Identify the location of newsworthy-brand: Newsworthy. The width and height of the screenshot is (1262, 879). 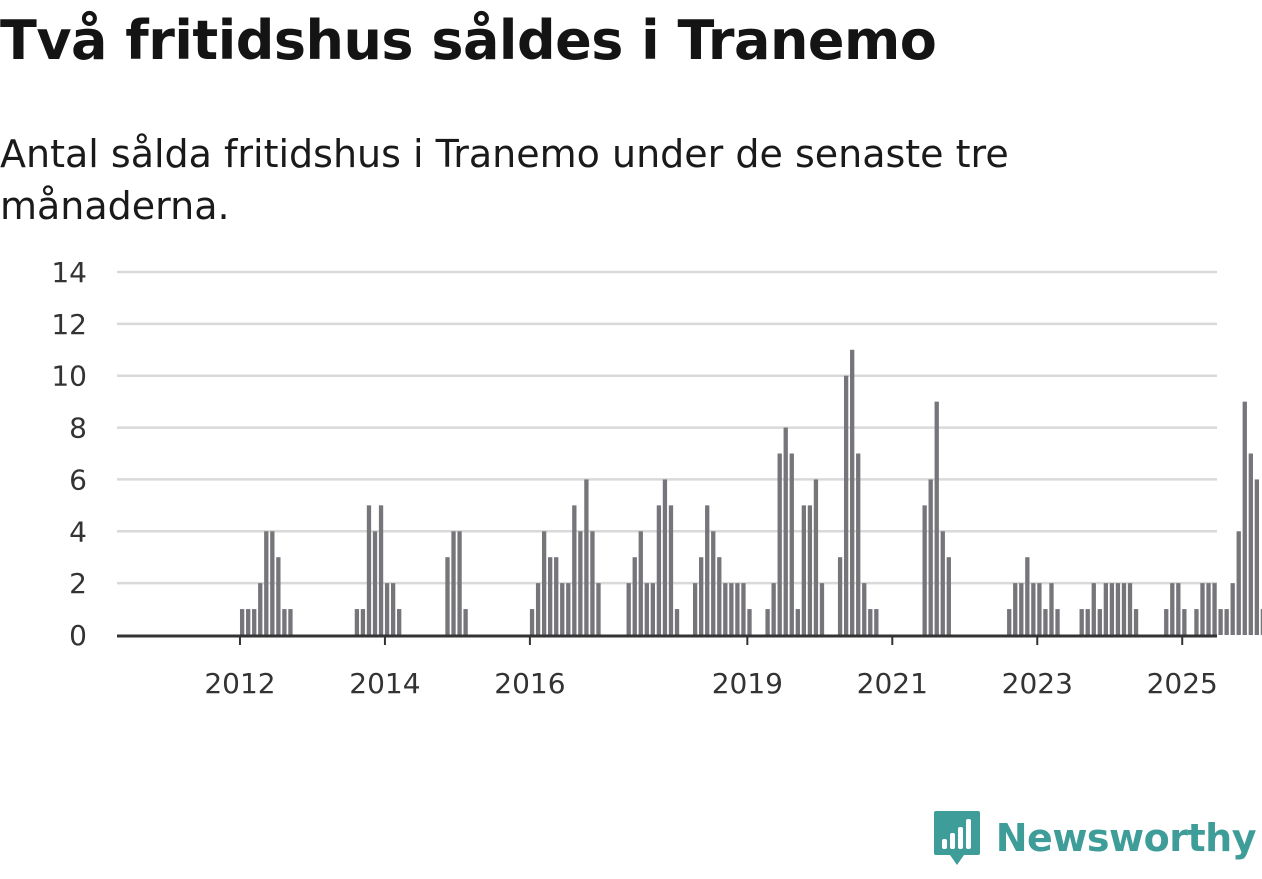
(1094, 838).